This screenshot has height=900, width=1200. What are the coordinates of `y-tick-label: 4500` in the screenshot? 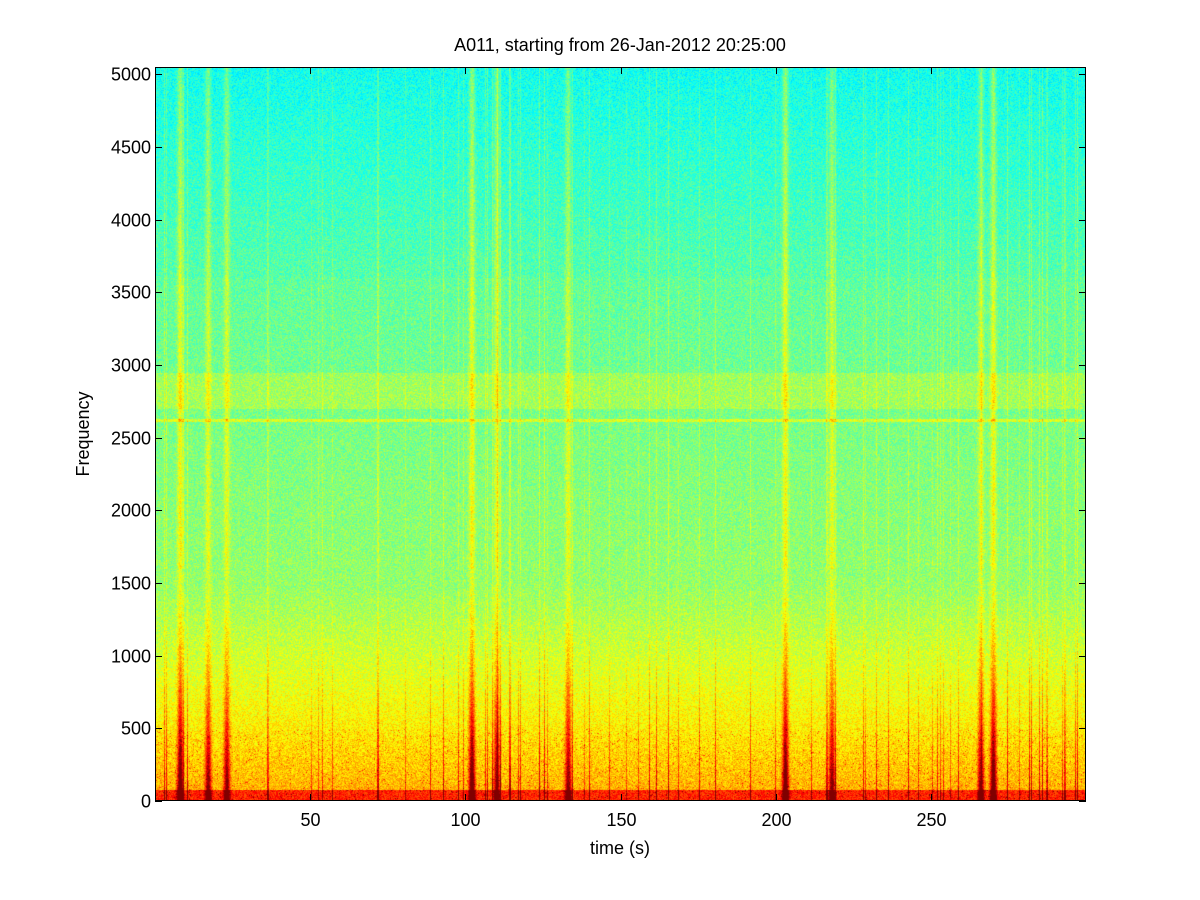 It's located at (131, 148).